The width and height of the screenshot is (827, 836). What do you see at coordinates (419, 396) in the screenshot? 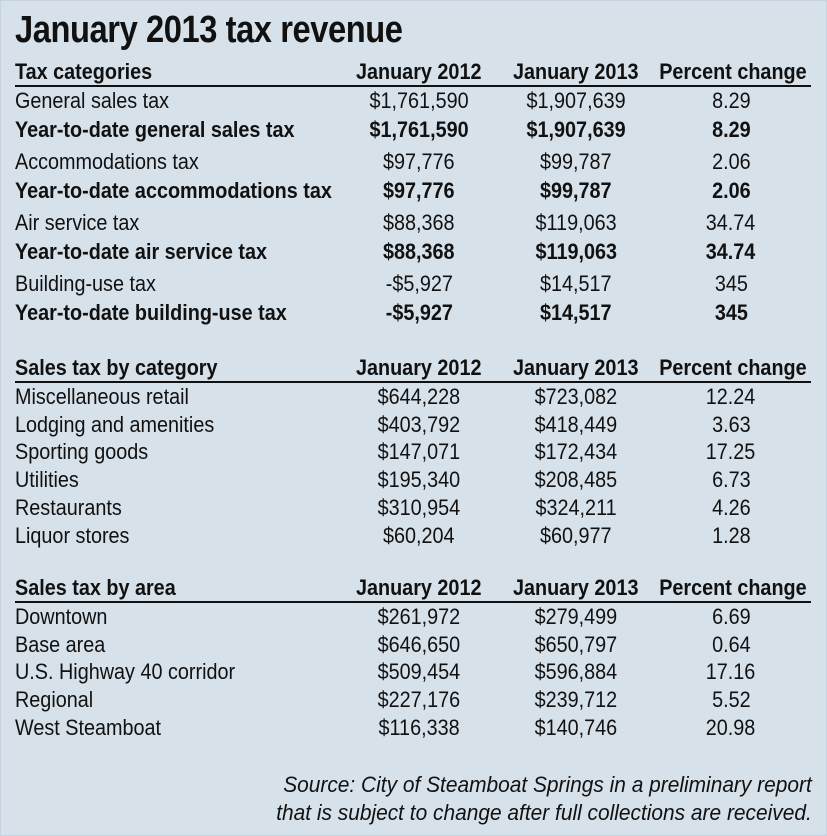
I see `cell-jan-2012: $644,228` at bounding box center [419, 396].